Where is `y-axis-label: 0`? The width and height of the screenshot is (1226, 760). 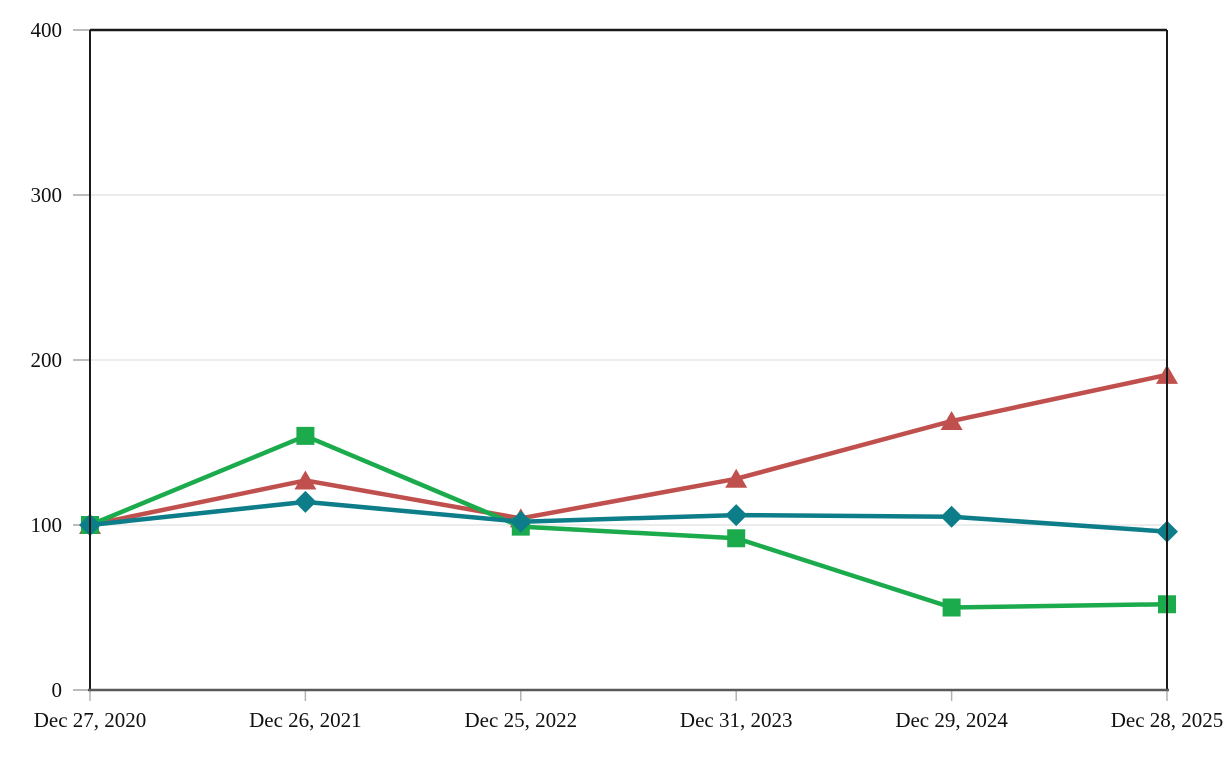 y-axis-label: 0 is located at coordinates (57, 690).